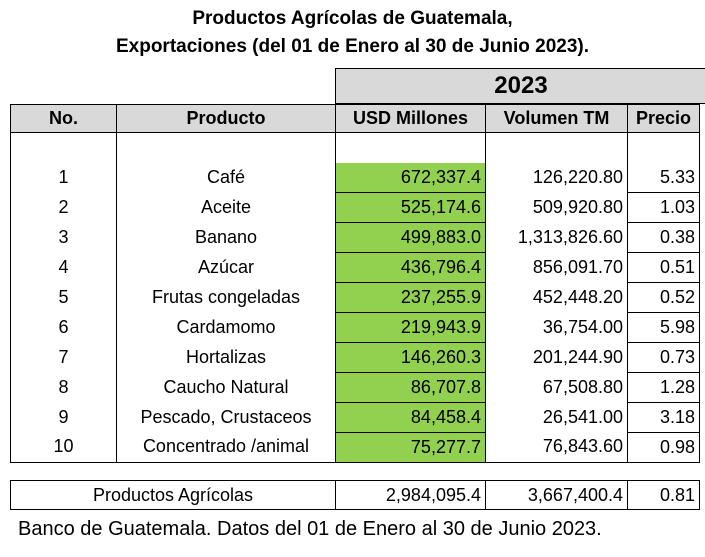 This screenshot has height=557, width=705. What do you see at coordinates (226, 177) in the screenshot?
I see `cell-producto: Café` at bounding box center [226, 177].